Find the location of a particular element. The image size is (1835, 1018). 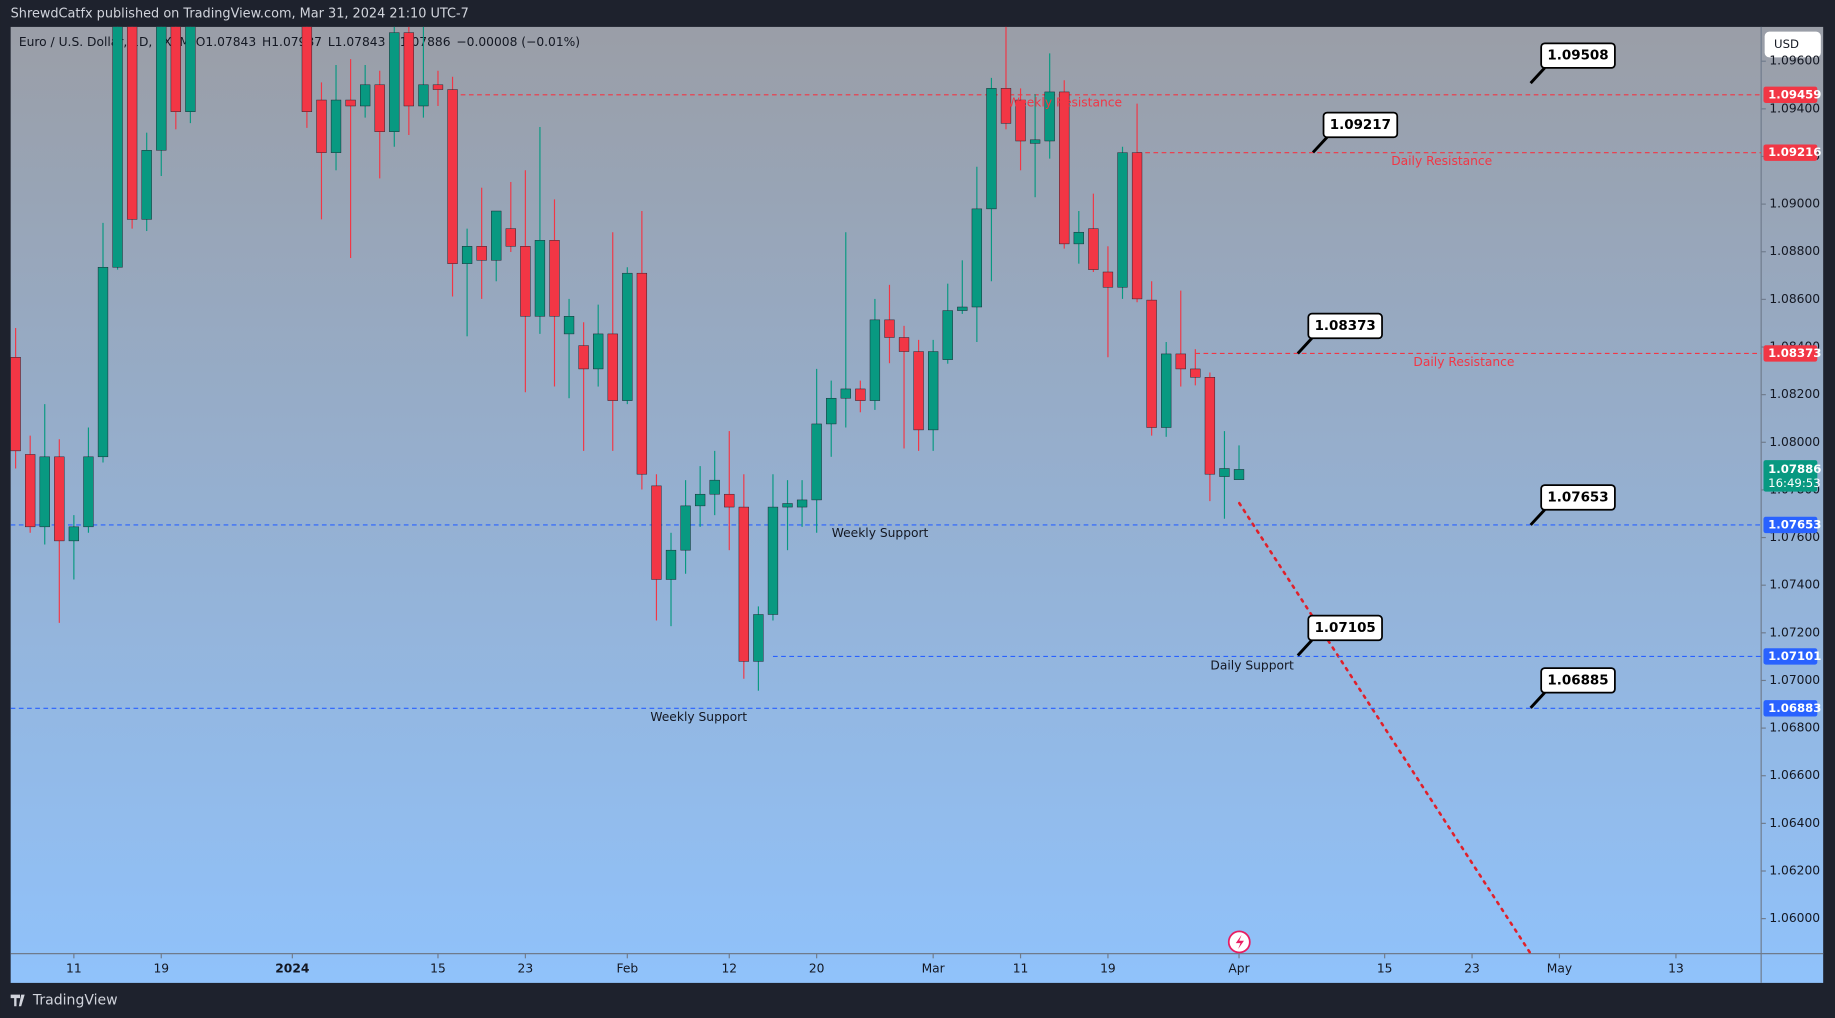

callout: 1.09217 is located at coordinates (1355, 132).